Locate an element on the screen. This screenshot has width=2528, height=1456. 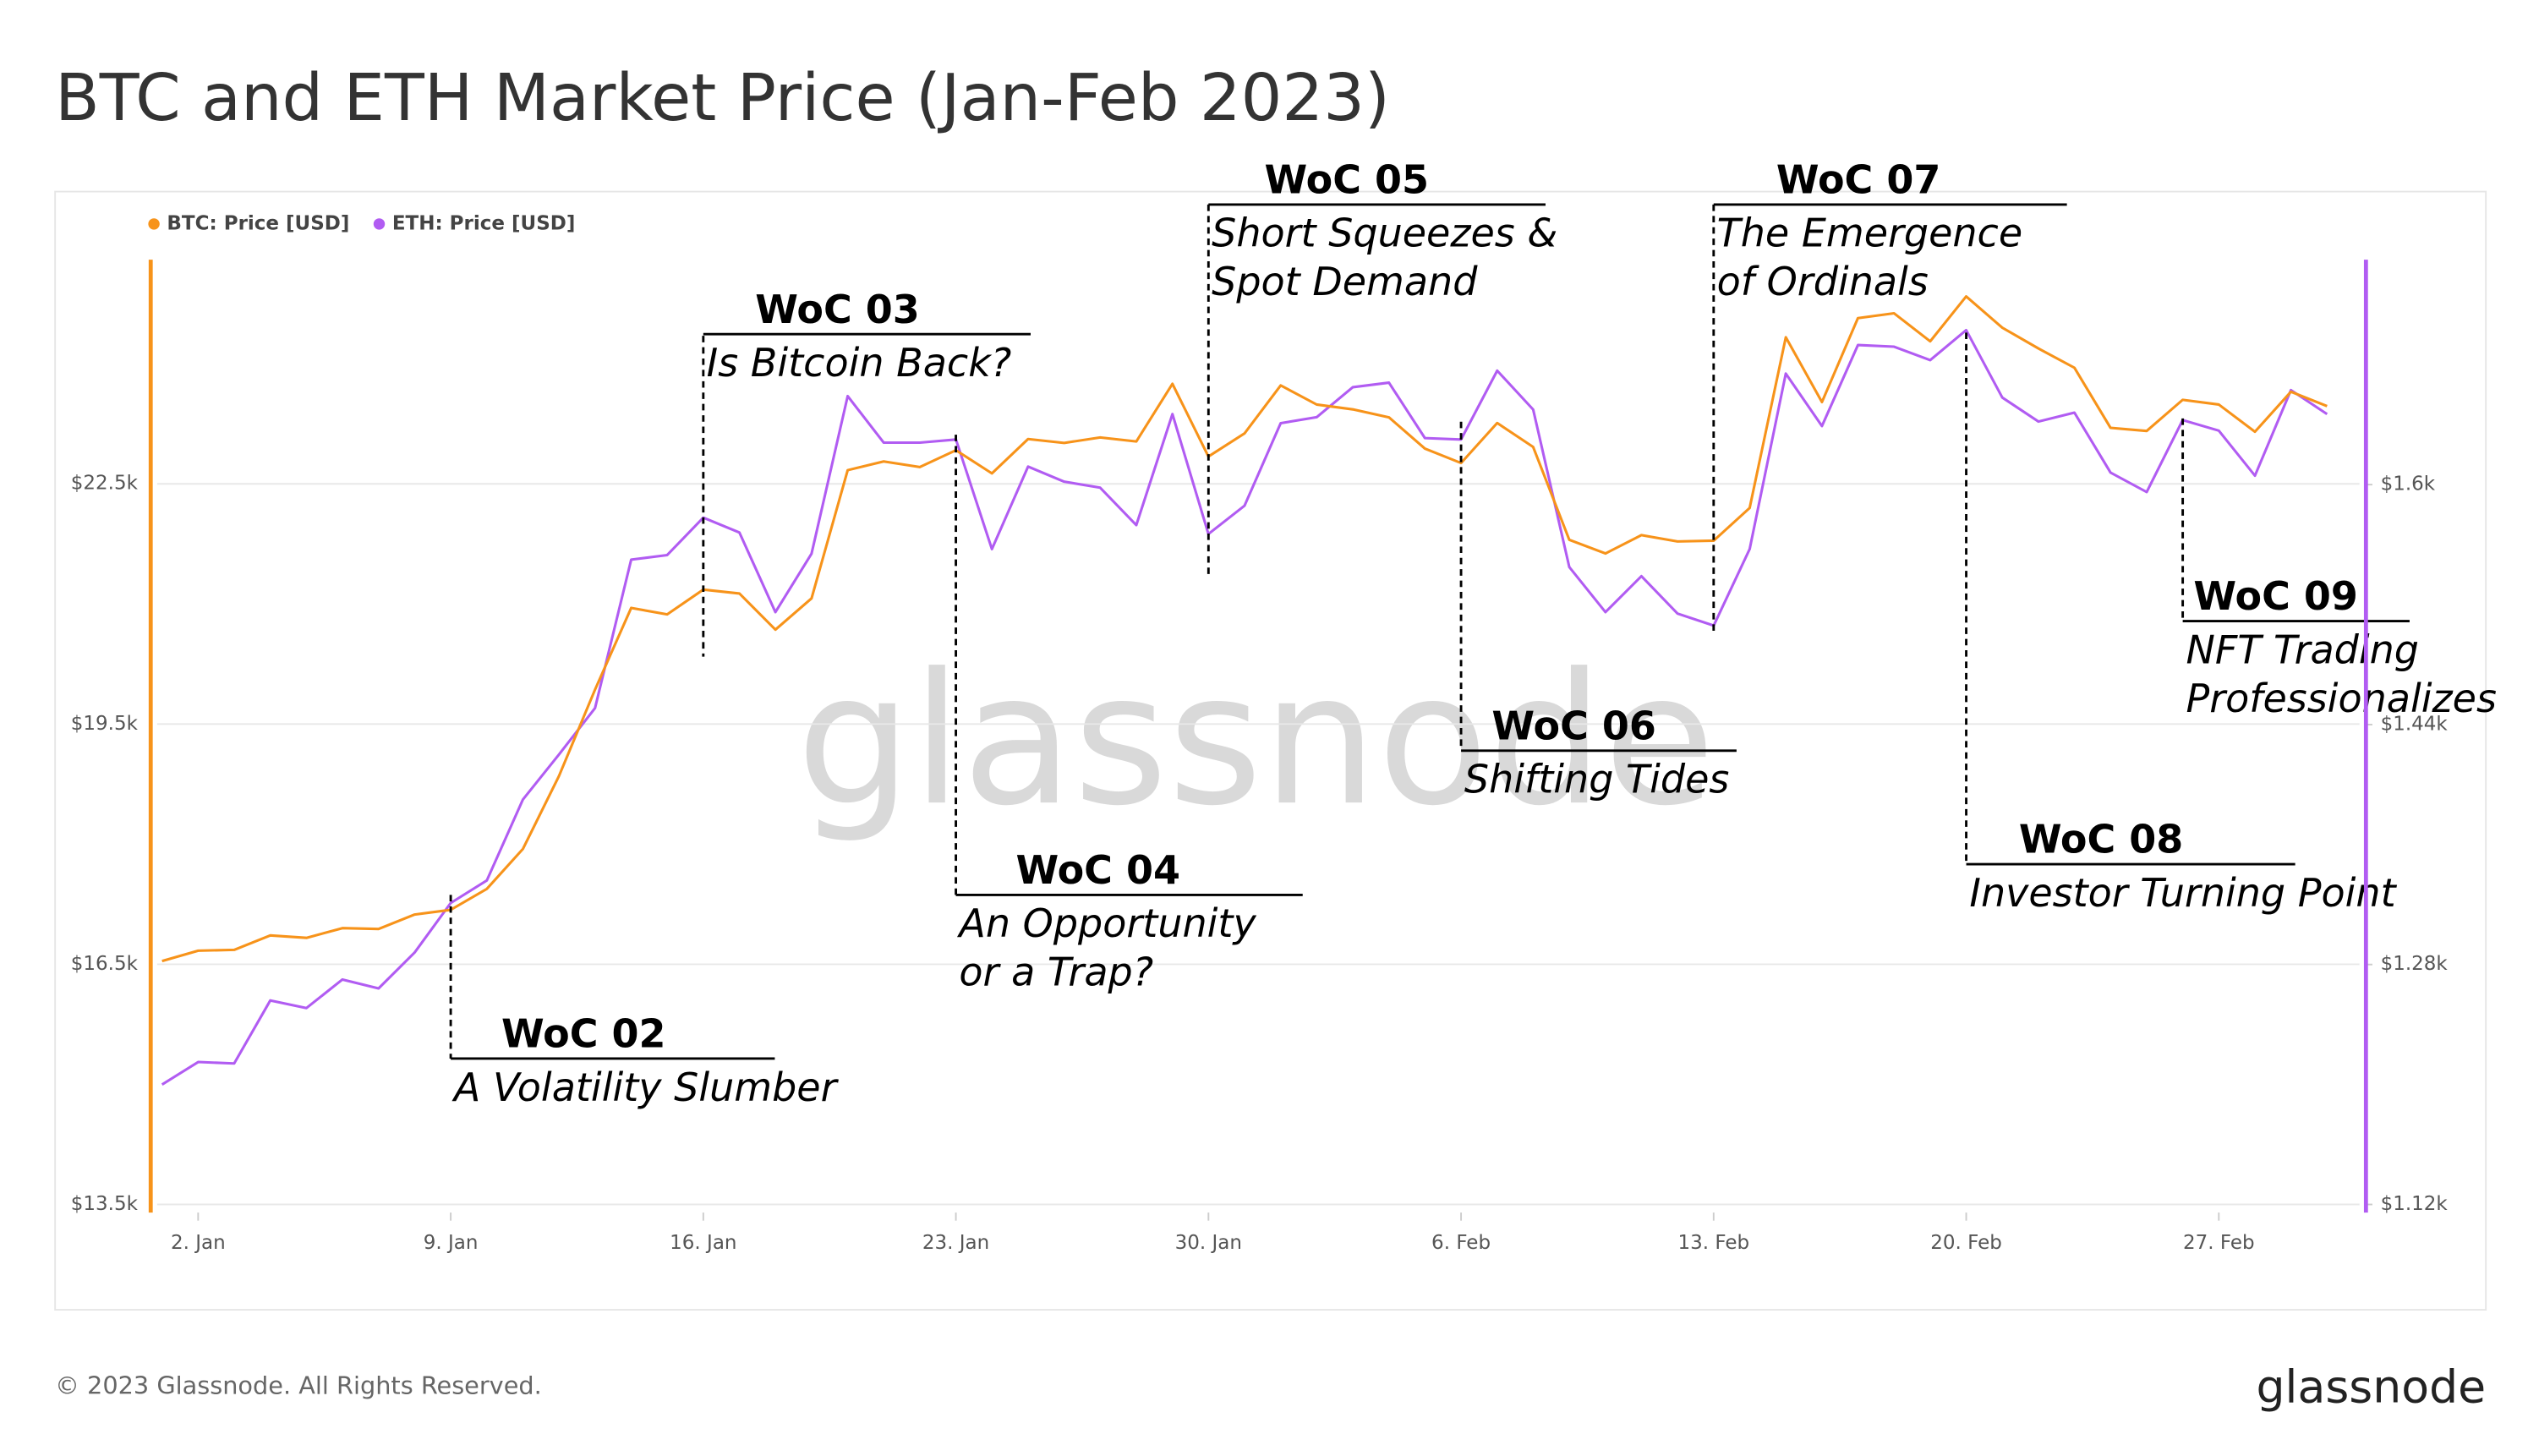
legend-label: BTC: Price [USD] is located at coordinates (258, 223).